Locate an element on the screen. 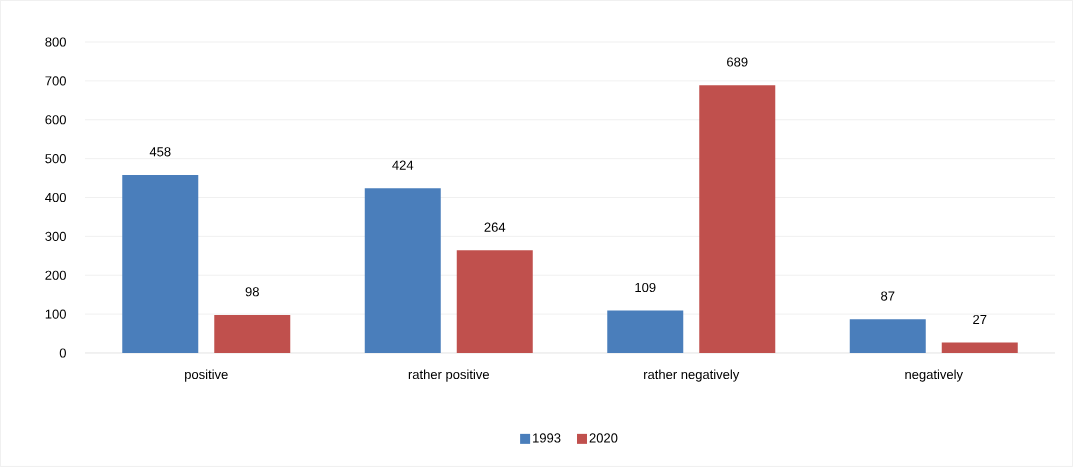  x-tick-label: negatively is located at coordinates (934, 375).